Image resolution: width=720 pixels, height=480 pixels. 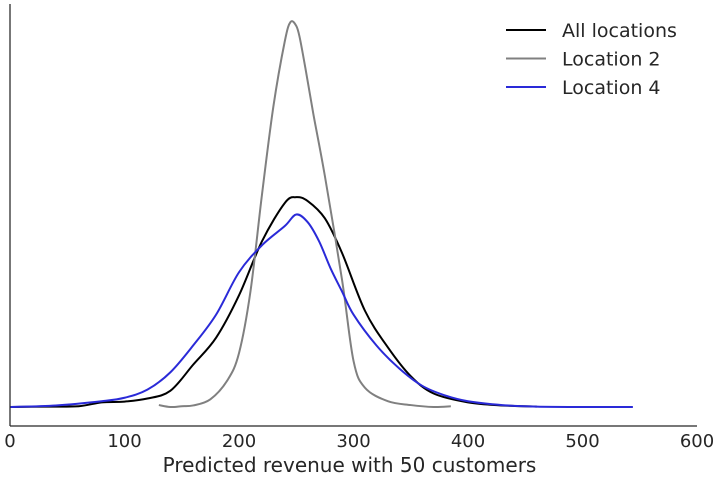 I want to click on x-tick-label: 0, so click(x=9, y=441).